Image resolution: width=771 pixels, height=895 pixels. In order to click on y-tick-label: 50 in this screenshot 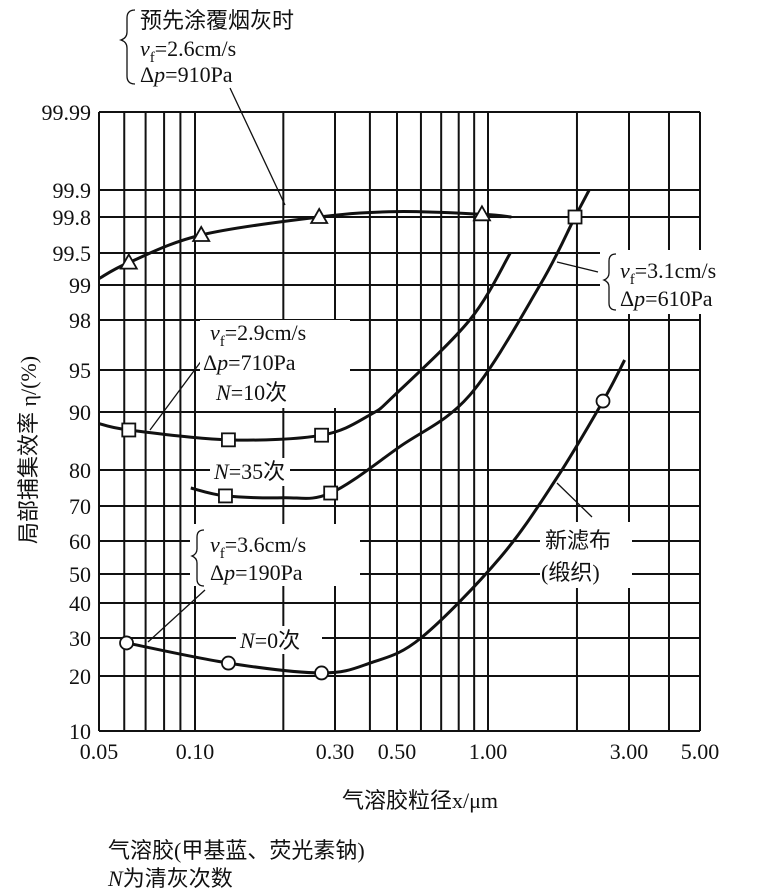, I will do `click(80, 574)`.